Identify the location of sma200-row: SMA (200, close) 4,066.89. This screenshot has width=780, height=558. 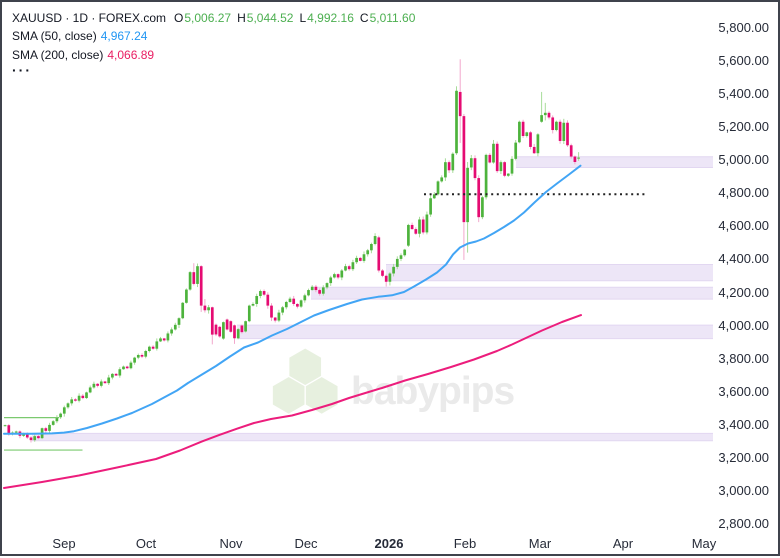
(213, 55).